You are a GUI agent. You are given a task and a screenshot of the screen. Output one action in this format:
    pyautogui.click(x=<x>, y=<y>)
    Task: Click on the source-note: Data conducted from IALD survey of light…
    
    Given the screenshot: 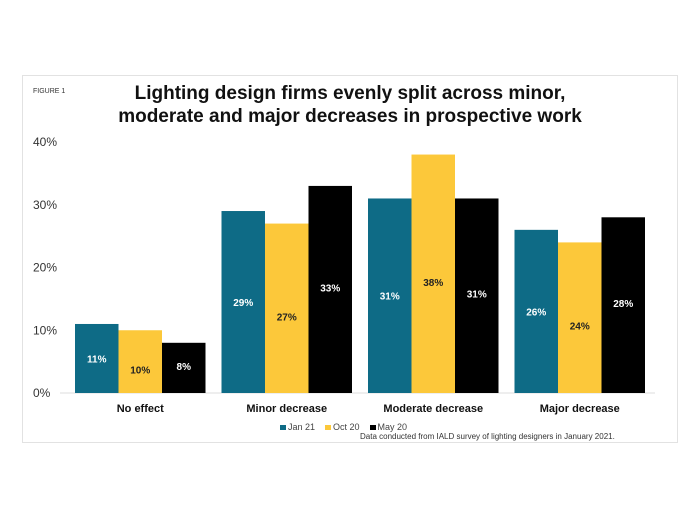 What is the action you would take?
    pyautogui.click(x=487, y=436)
    